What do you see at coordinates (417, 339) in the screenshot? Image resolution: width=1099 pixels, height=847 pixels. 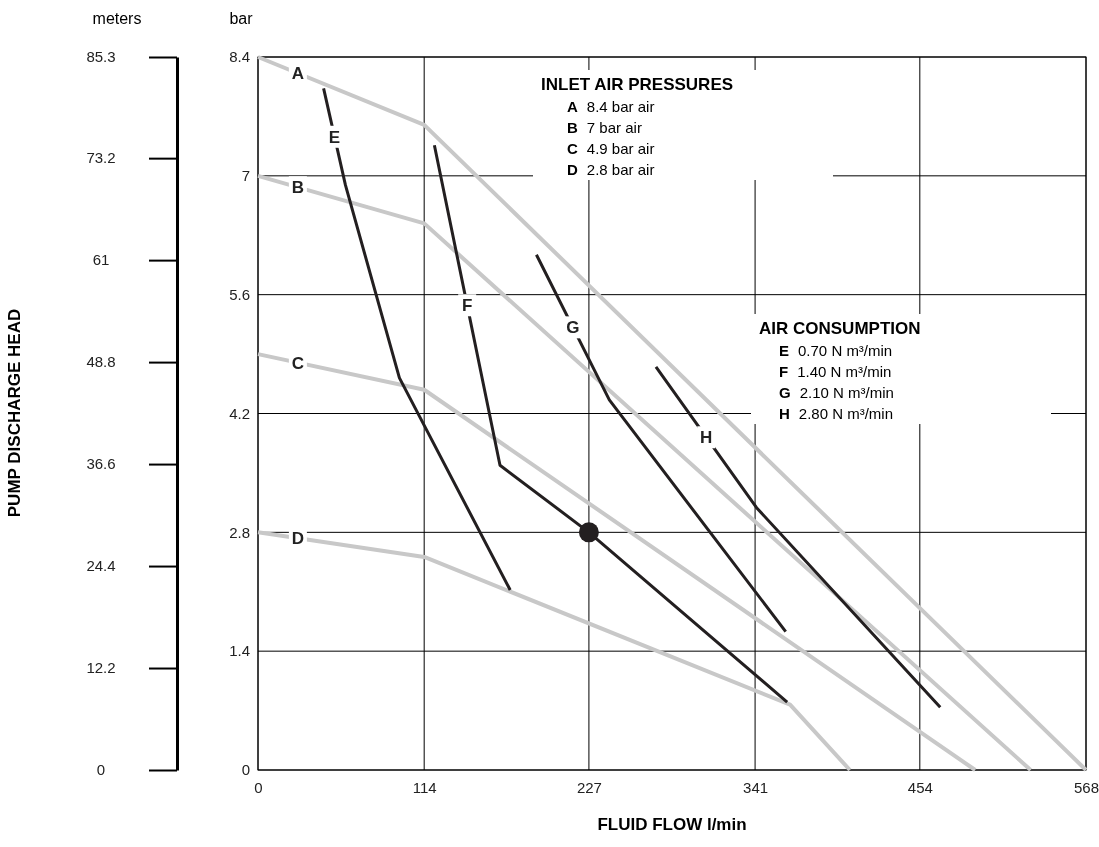 I see `line-series` at bounding box center [417, 339].